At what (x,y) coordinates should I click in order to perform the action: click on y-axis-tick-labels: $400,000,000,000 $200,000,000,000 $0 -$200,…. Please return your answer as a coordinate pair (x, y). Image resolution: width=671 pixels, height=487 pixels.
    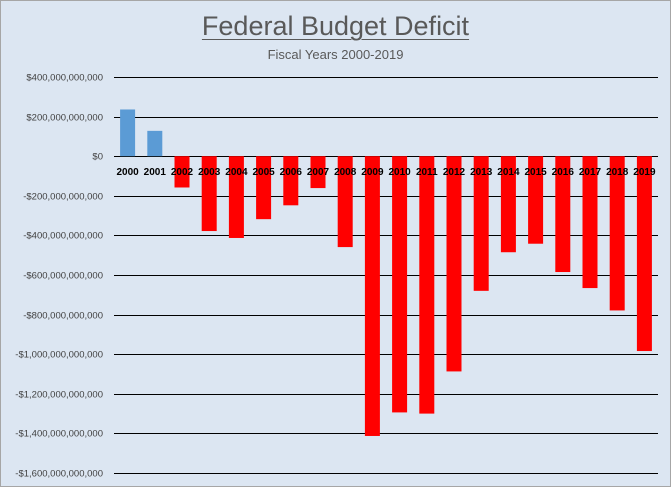
    Looking at the image, I should click on (59, 276).